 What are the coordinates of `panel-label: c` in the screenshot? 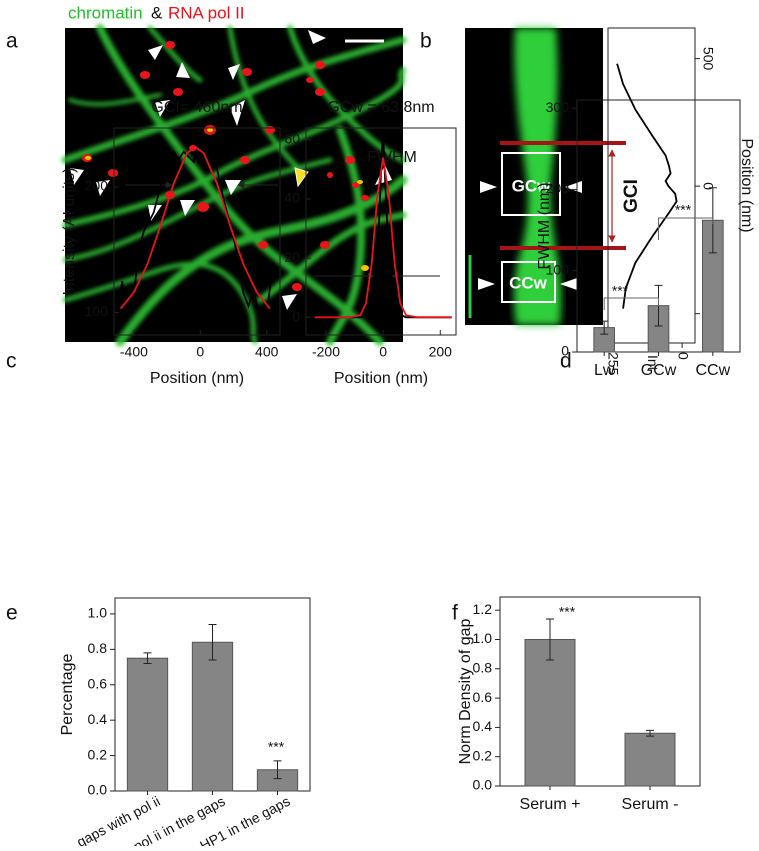 It's located at (11, 361).